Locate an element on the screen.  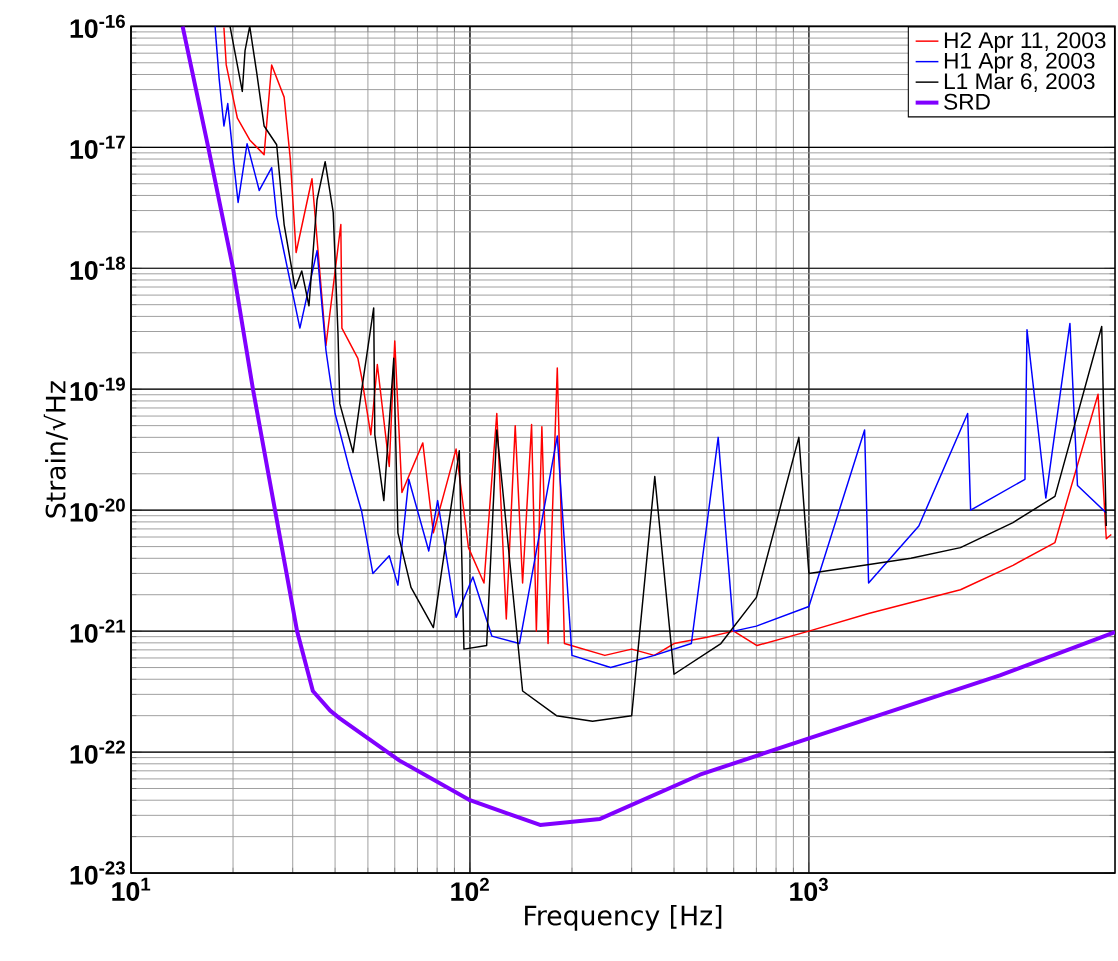
y-tick-label: 10$^{-17}$ is located at coordinates (97, 147).